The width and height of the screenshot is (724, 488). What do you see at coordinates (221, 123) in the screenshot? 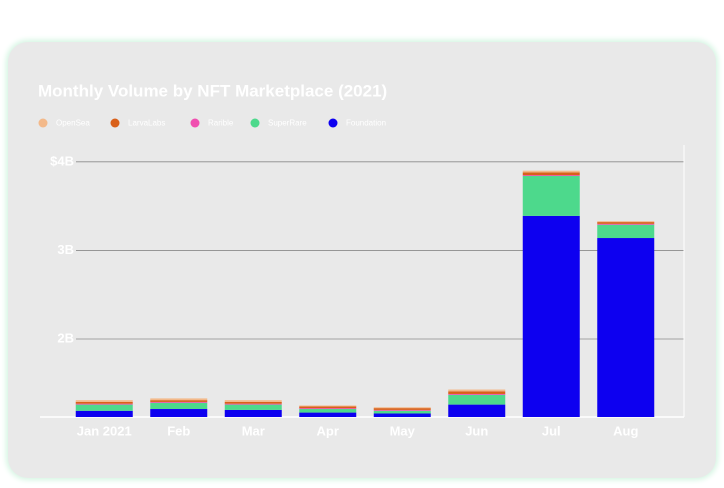
I see `legend-label: Rarible` at bounding box center [221, 123].